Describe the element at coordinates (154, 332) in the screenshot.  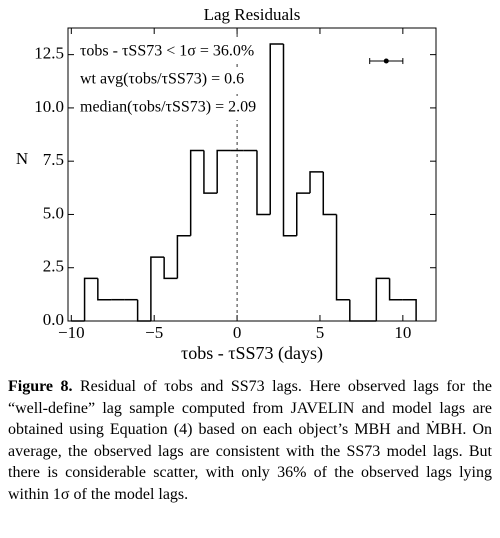
I see `x-tick-label: −5` at that location.